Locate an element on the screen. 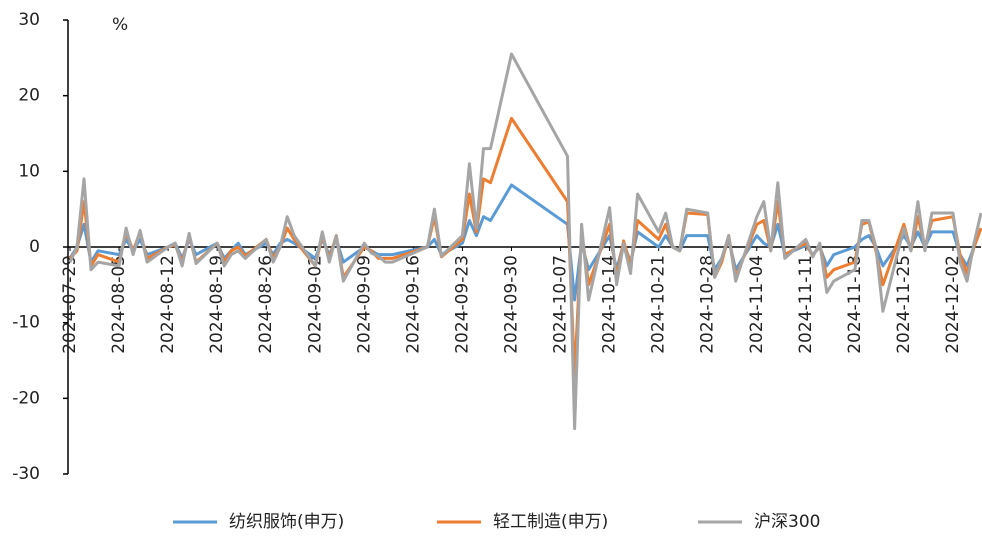 This screenshot has height=536, width=982. x-tick-label: 2024-09-09 is located at coordinates (364, 304).